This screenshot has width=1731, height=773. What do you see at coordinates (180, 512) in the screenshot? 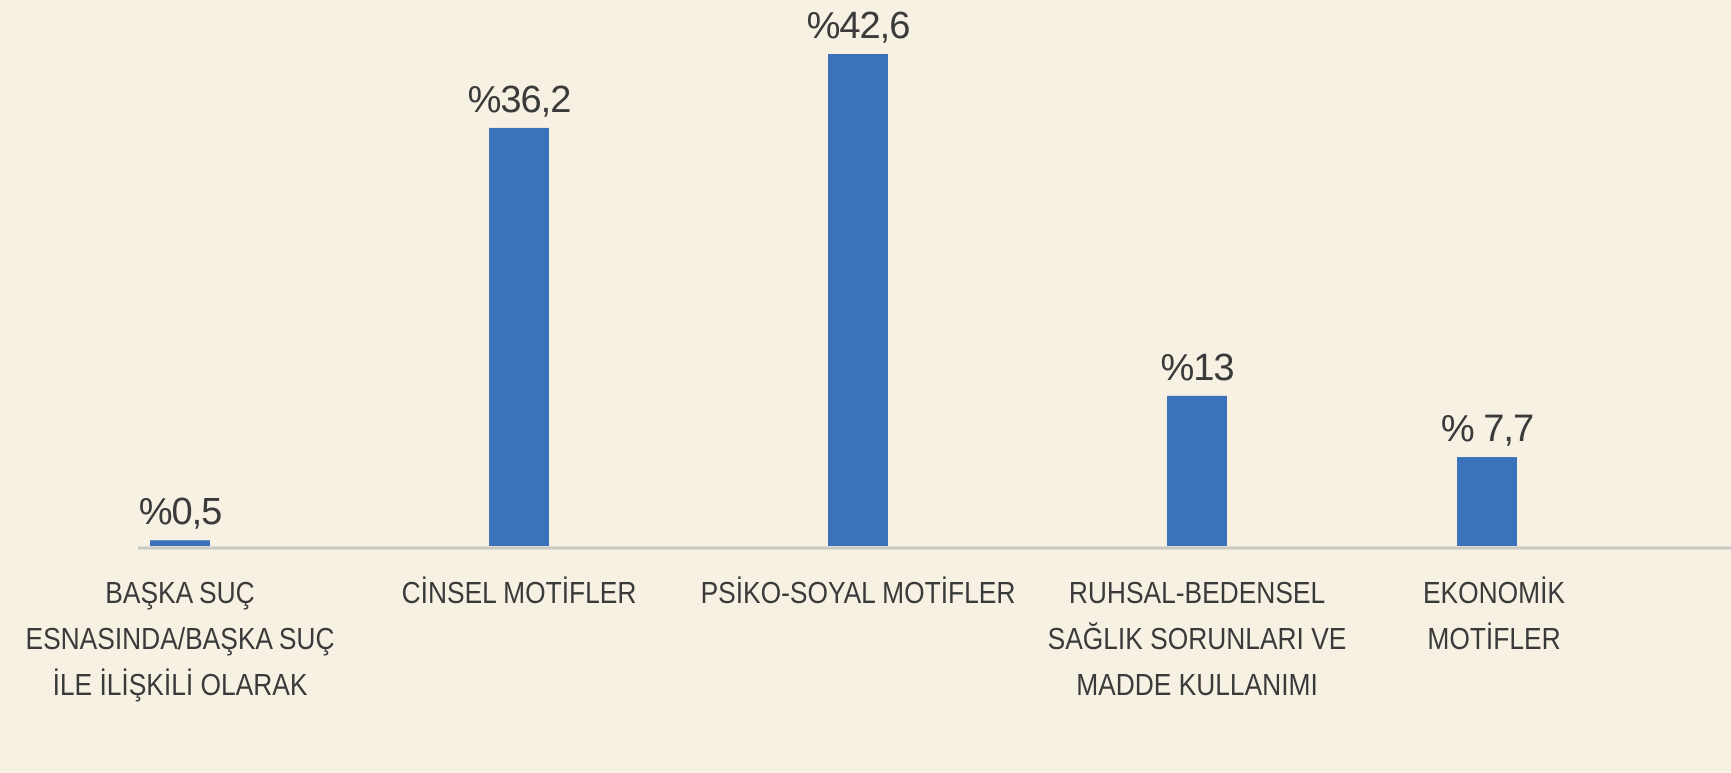
I see `value-label: %0,5` at bounding box center [180, 512].